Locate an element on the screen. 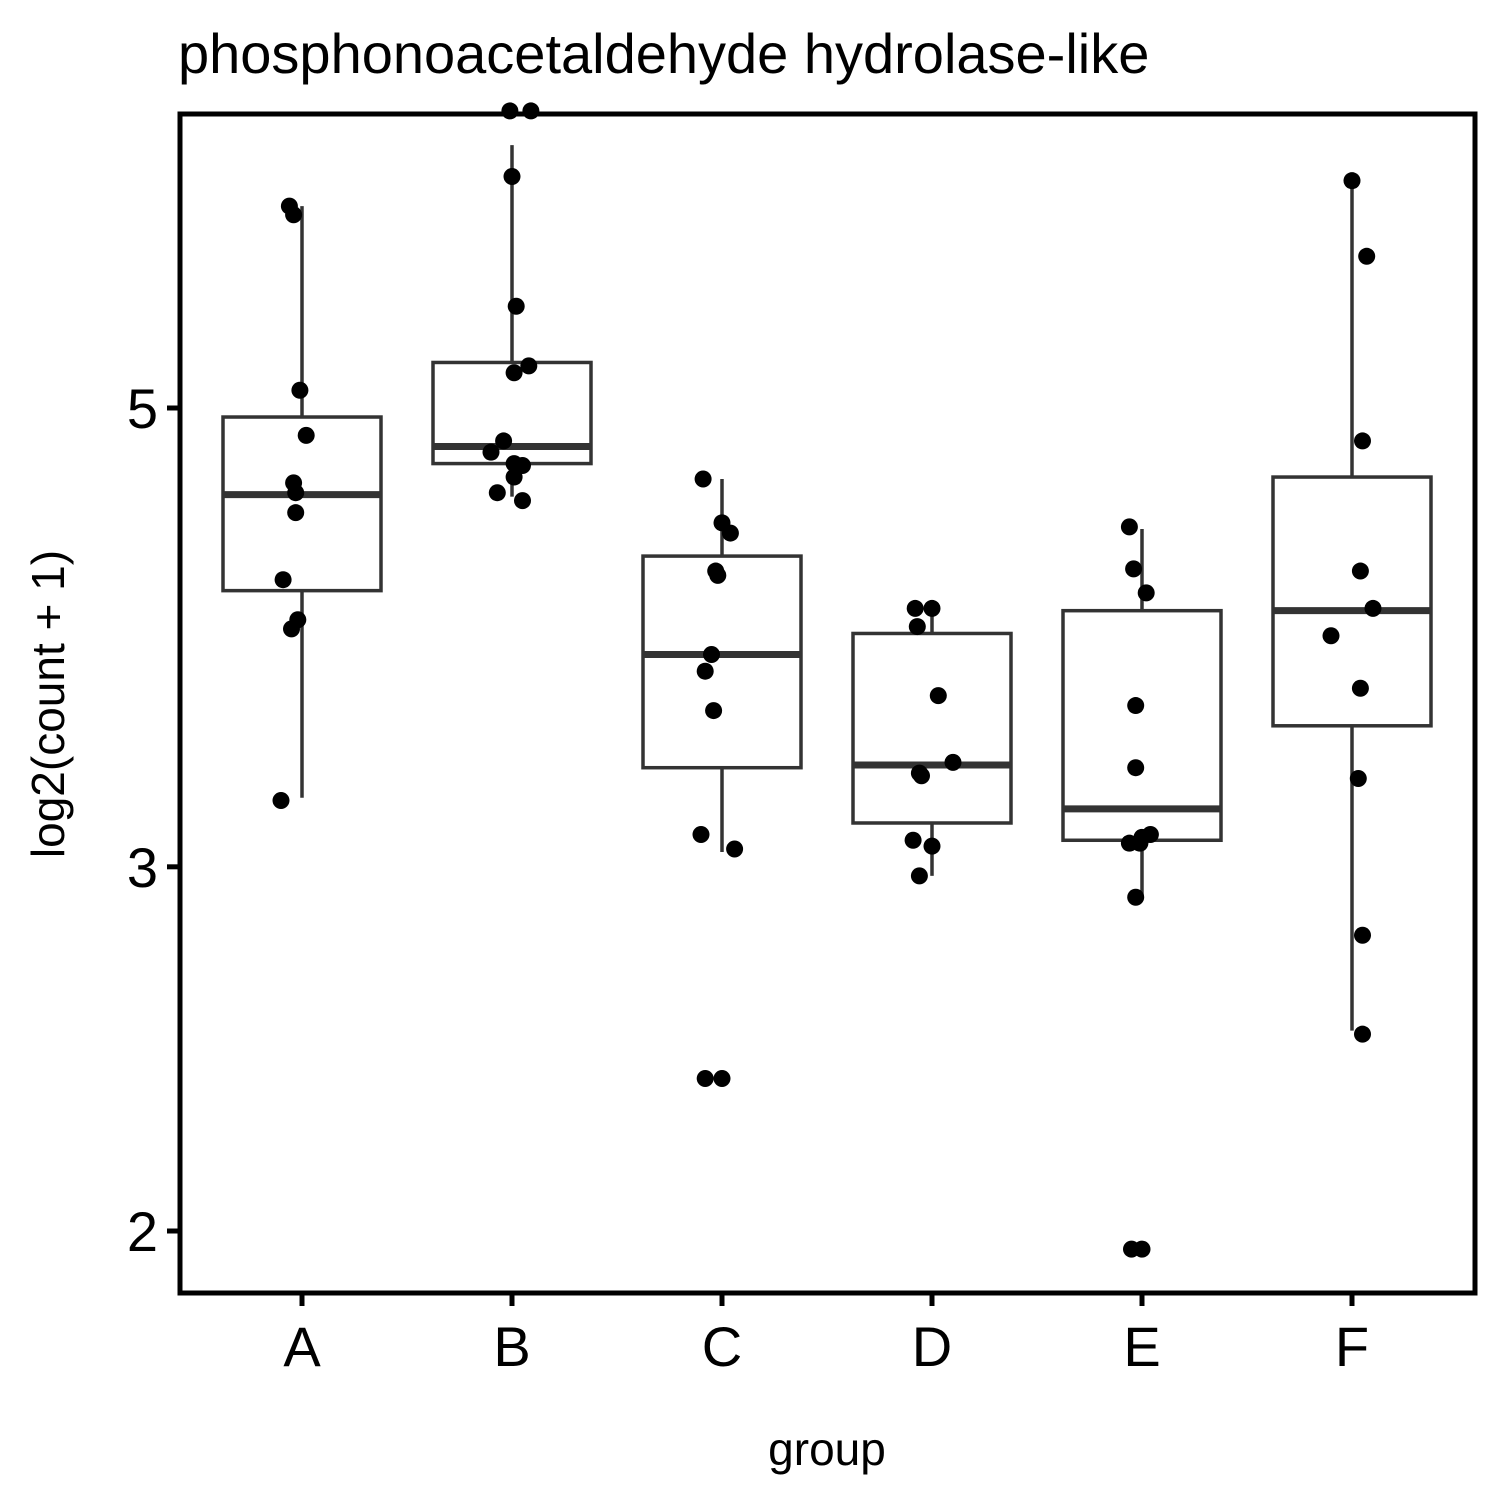 The height and width of the screenshot is (1500, 1500). x-tick-label: B is located at coordinates (511, 1346).